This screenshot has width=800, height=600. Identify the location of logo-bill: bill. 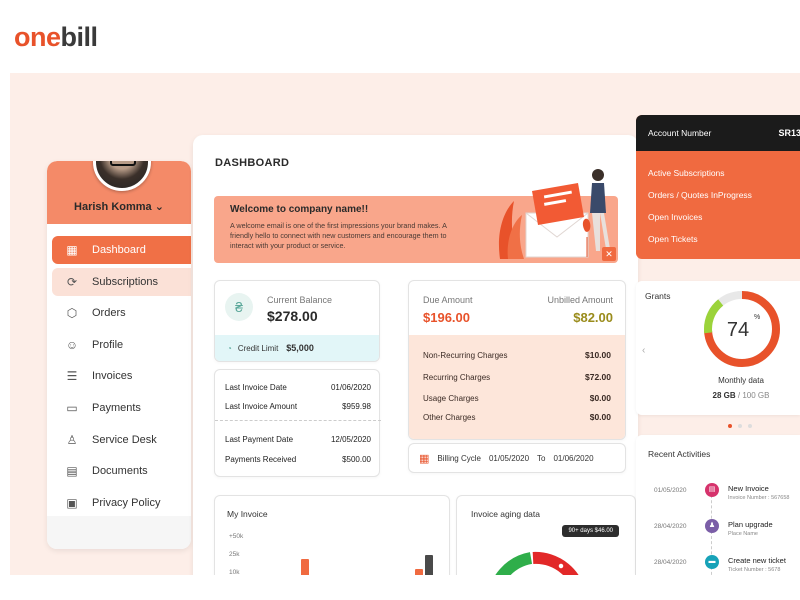
(79, 37).